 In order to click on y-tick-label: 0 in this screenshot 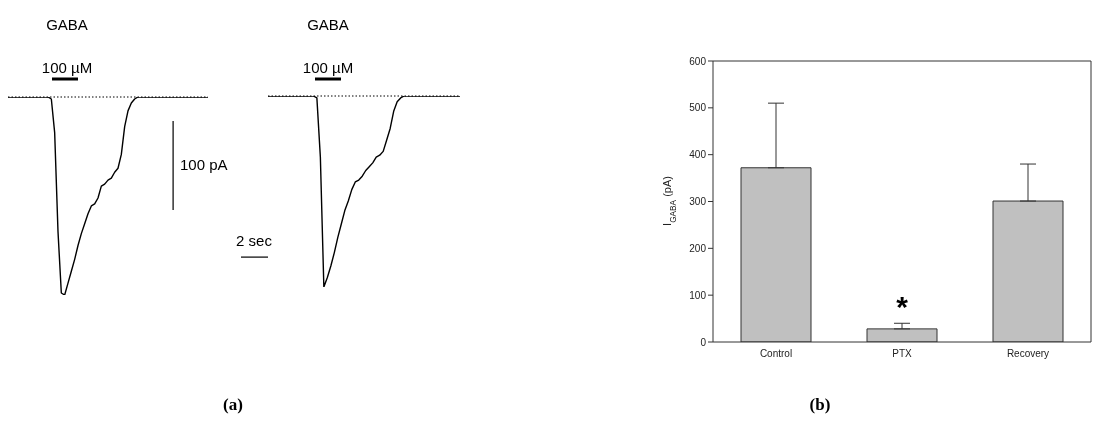, I will do `click(703, 342)`.